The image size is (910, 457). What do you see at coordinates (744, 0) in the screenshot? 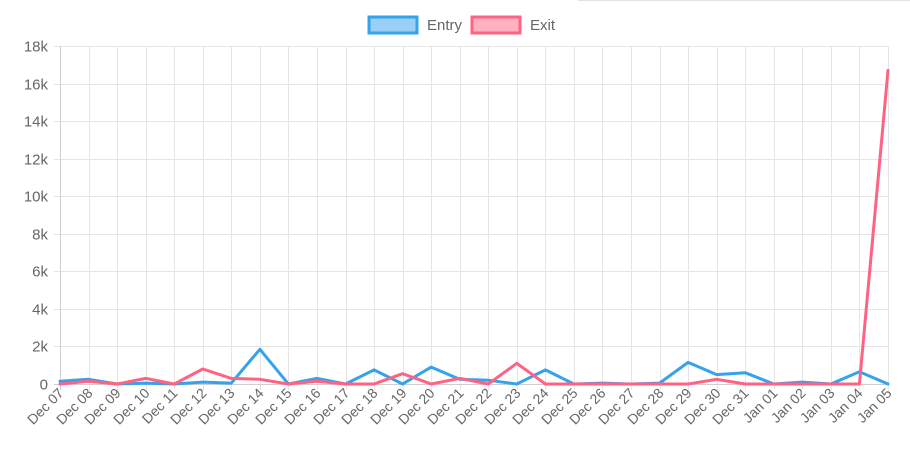
I see `top-divider-line` at bounding box center [744, 0].